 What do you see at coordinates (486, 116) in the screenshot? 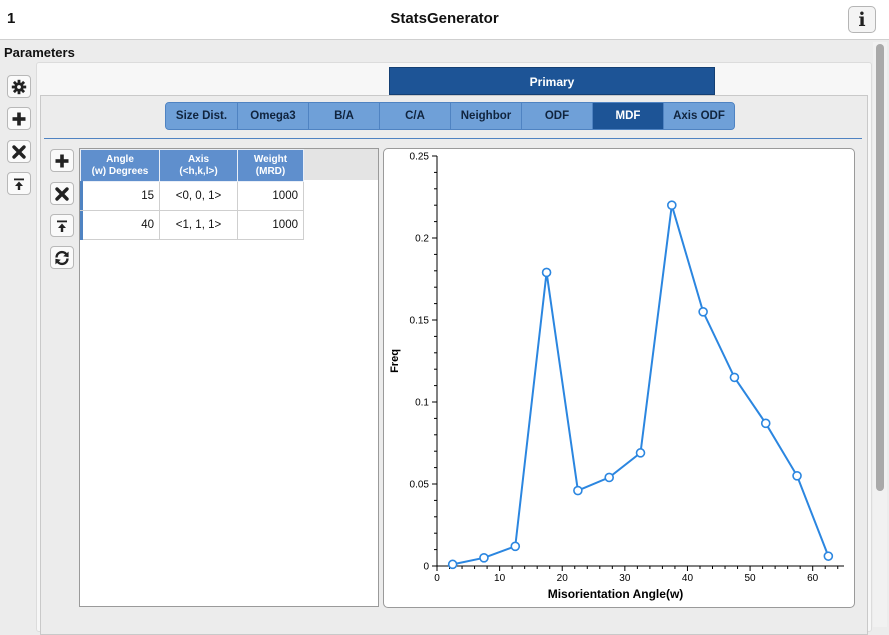
I see `tab-neighbor: Neighbor` at bounding box center [486, 116].